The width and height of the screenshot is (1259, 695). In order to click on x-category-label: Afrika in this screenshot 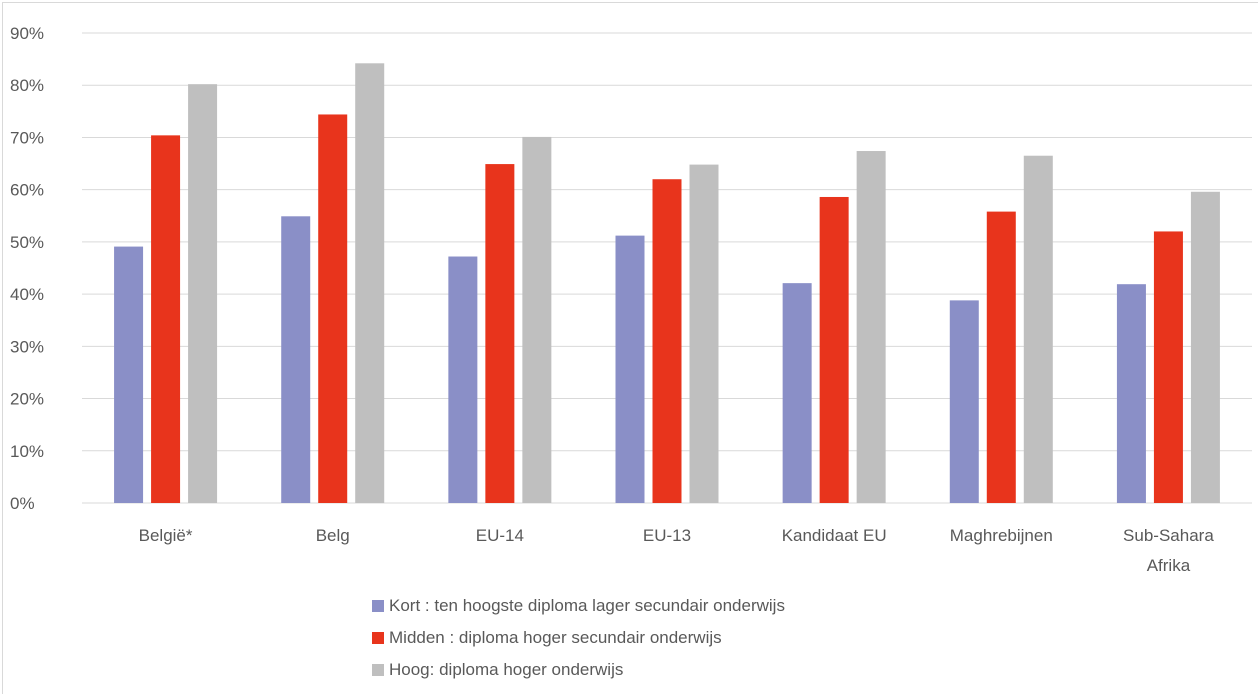, I will do `click(1169, 565)`.